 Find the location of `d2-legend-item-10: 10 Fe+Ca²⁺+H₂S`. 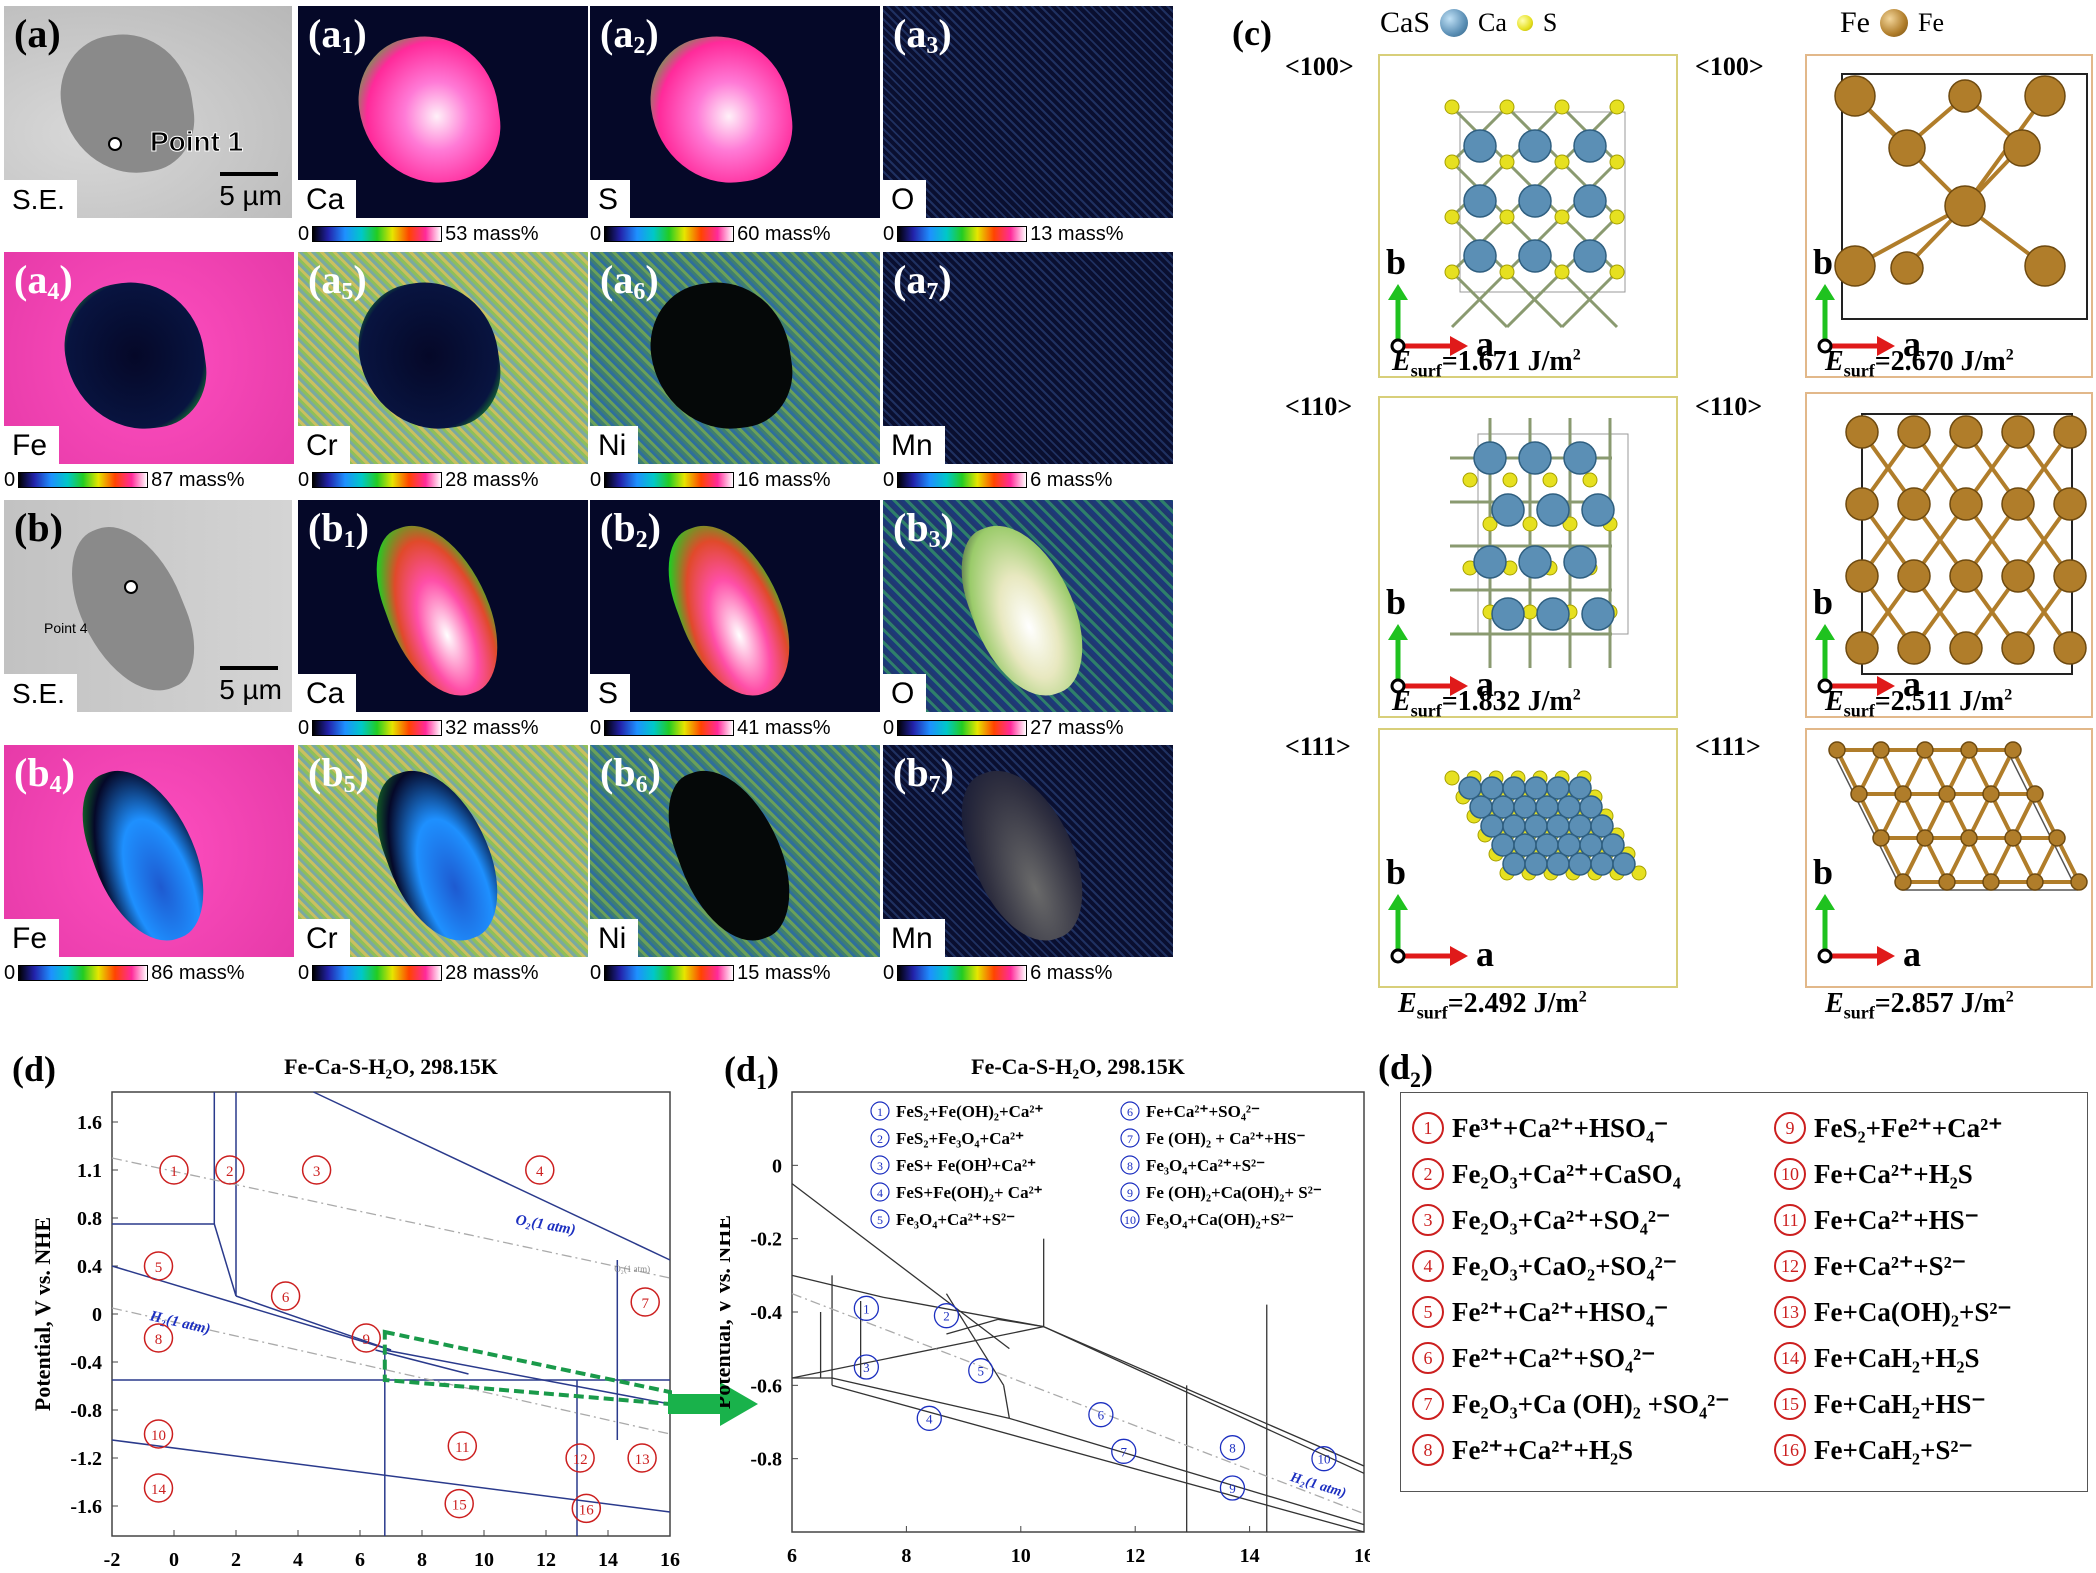

d2-legend-item-10: 10 Fe+Ca²⁺+H₂S is located at coordinates (1873, 1174).